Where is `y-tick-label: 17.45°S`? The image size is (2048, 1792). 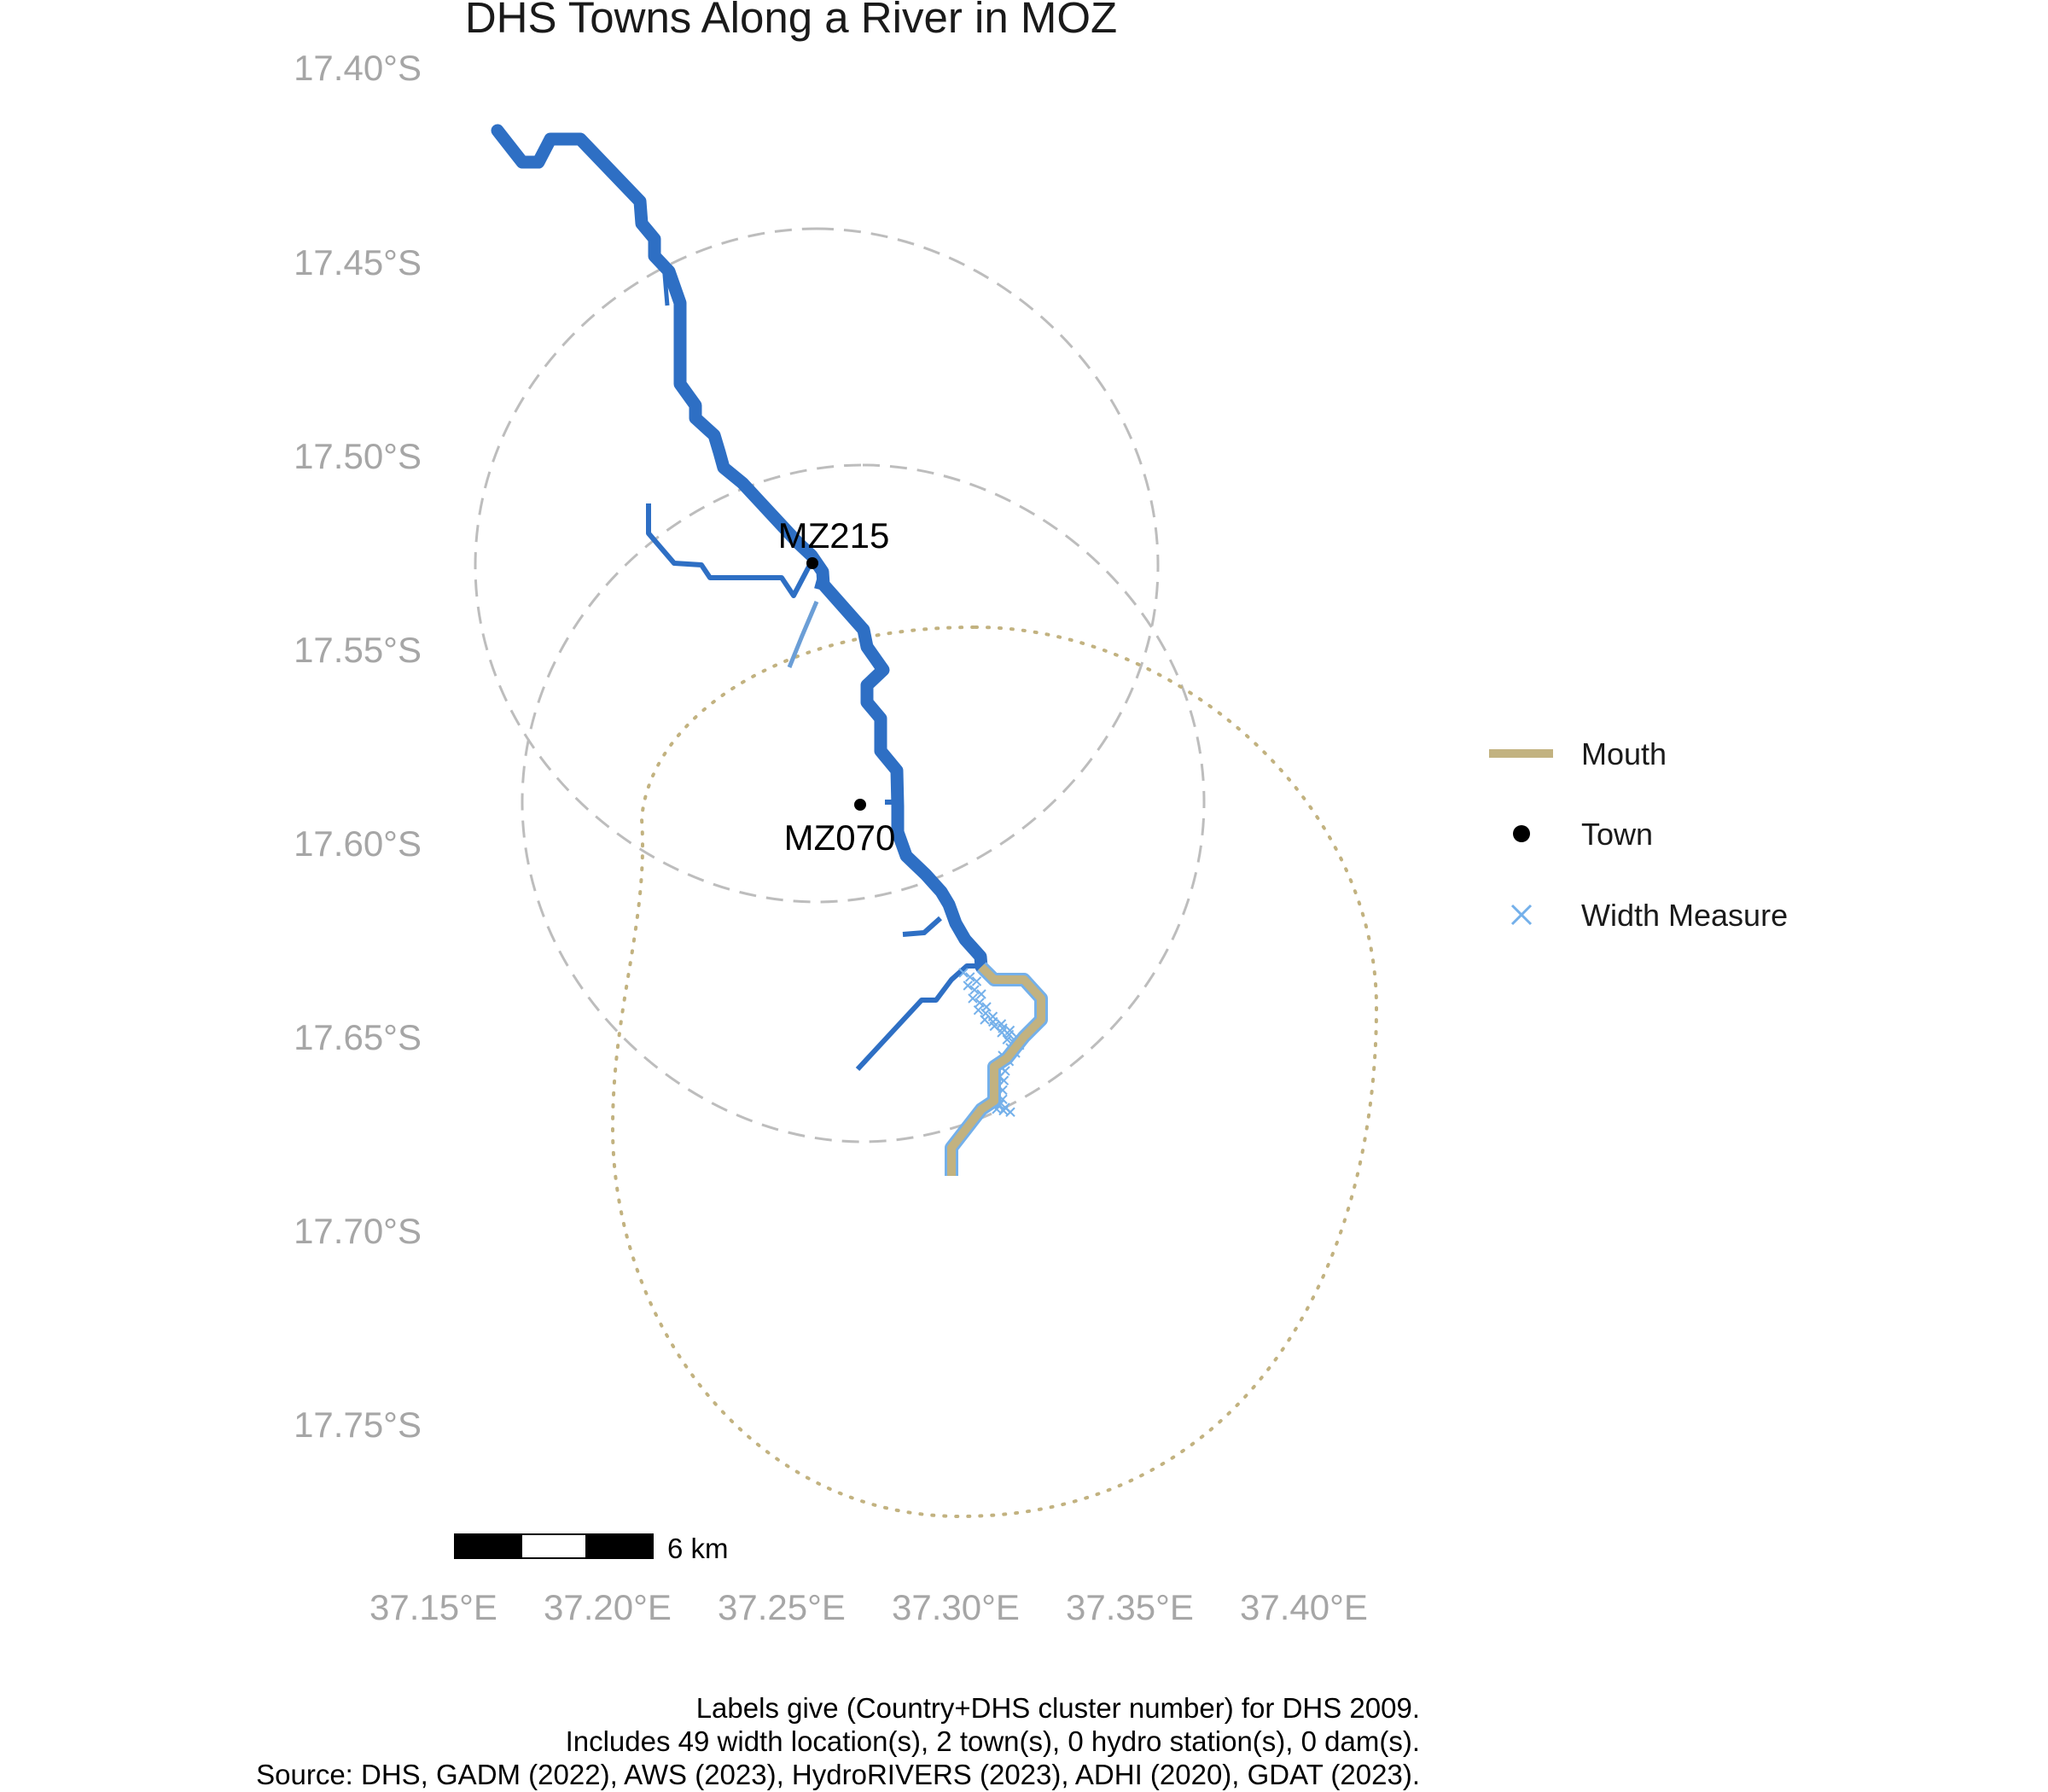
y-tick-label: 17.45°S is located at coordinates (358, 262).